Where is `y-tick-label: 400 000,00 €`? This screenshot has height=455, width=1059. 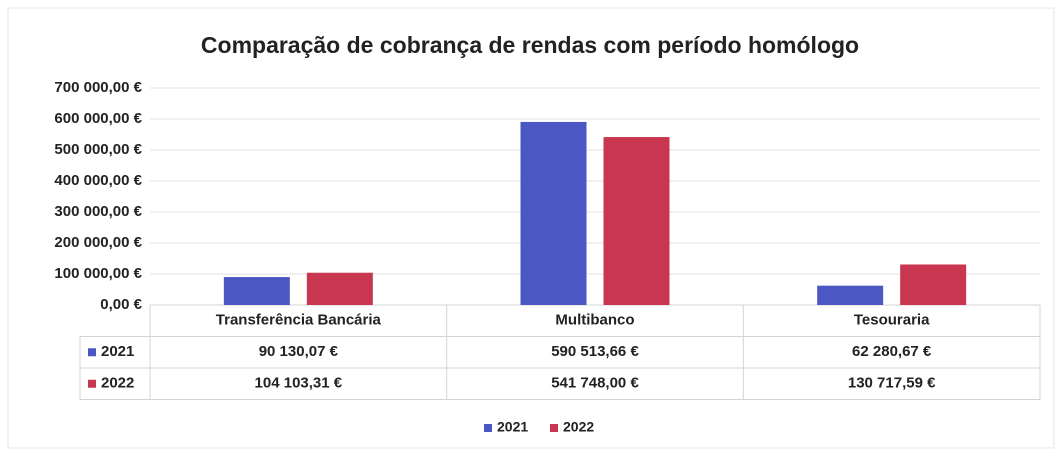
y-tick-label: 400 000,00 € is located at coordinates (98, 180).